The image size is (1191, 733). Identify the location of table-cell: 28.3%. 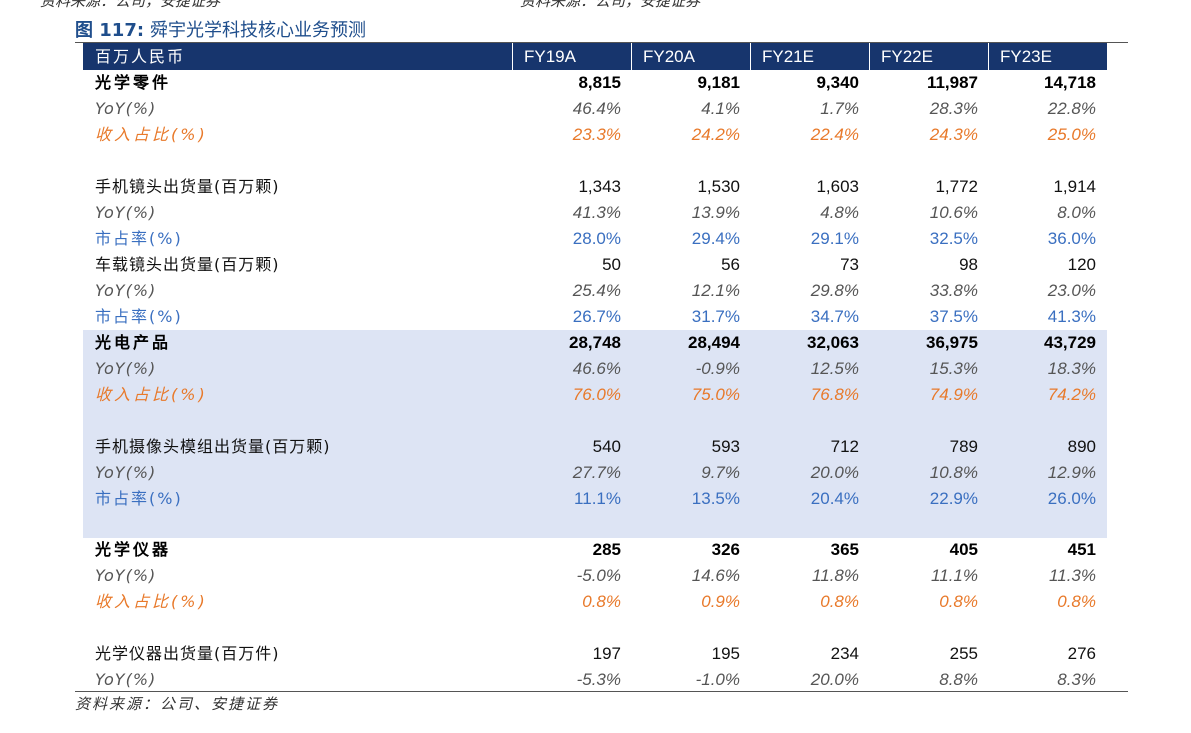
(953, 108).